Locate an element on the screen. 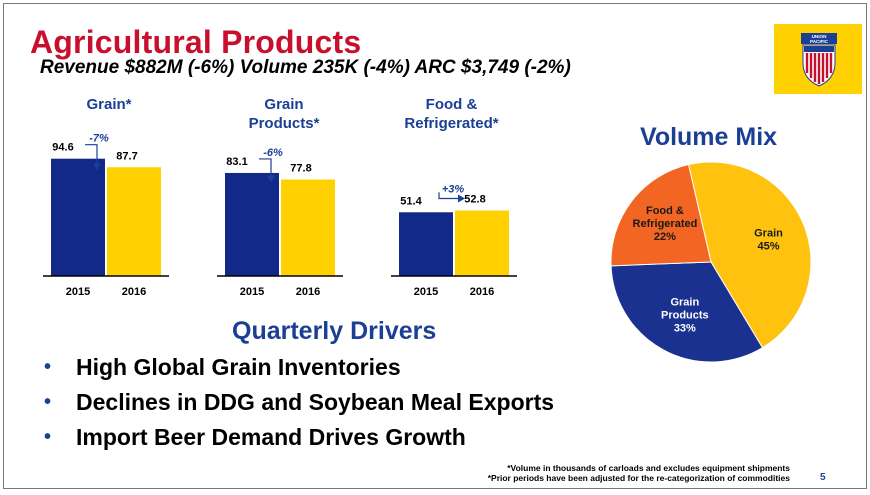 Image resolution: width=870 pixels, height=495 pixels. quarterly-drivers-heading: Quarterly Drivers is located at coordinates (334, 331).